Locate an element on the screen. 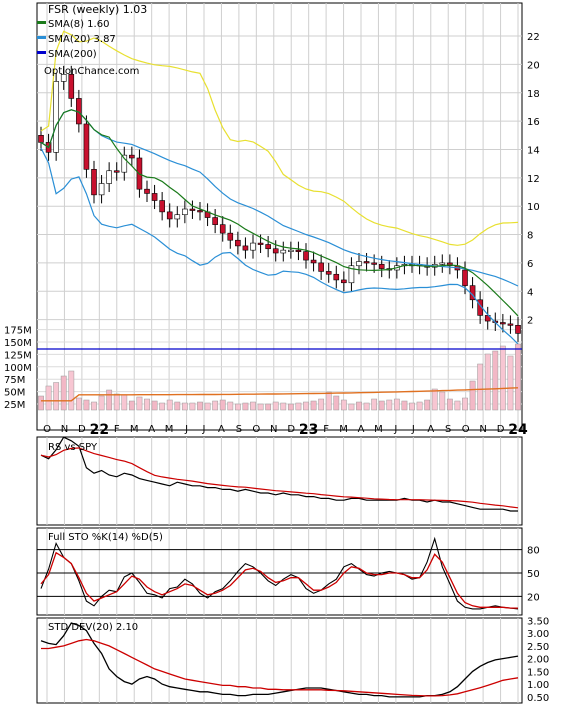 Image resolution: width=566 pixels, height=706 pixels. stddev-tick-label: 1.50 is located at coordinates (538, 672).